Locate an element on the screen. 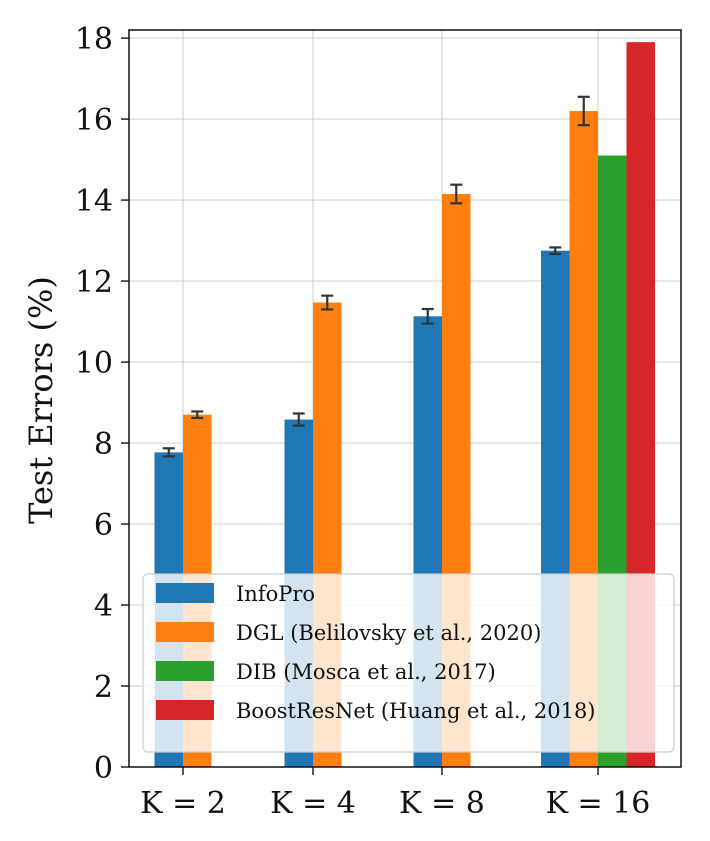 This screenshot has height=841, width=710. y-tick-label: 18 is located at coordinates (94, 39).